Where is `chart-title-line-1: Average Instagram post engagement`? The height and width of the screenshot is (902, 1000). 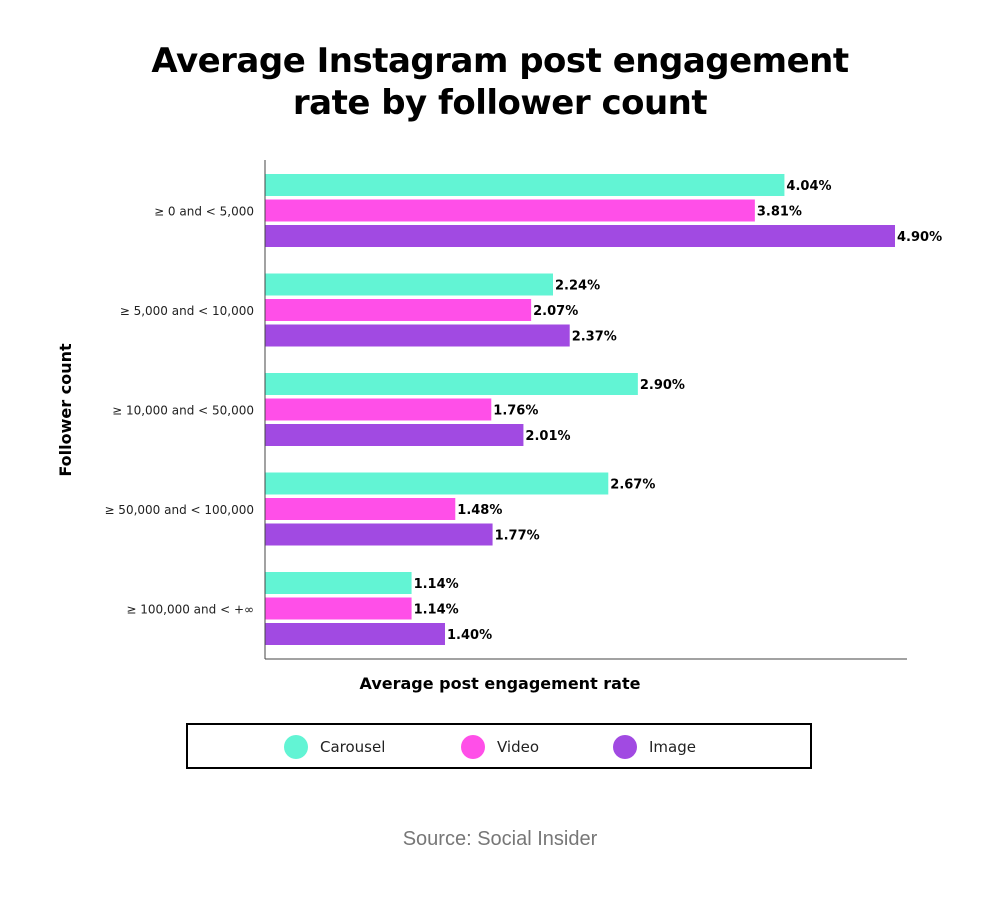 chart-title-line-1: Average Instagram post engagement is located at coordinates (500, 61).